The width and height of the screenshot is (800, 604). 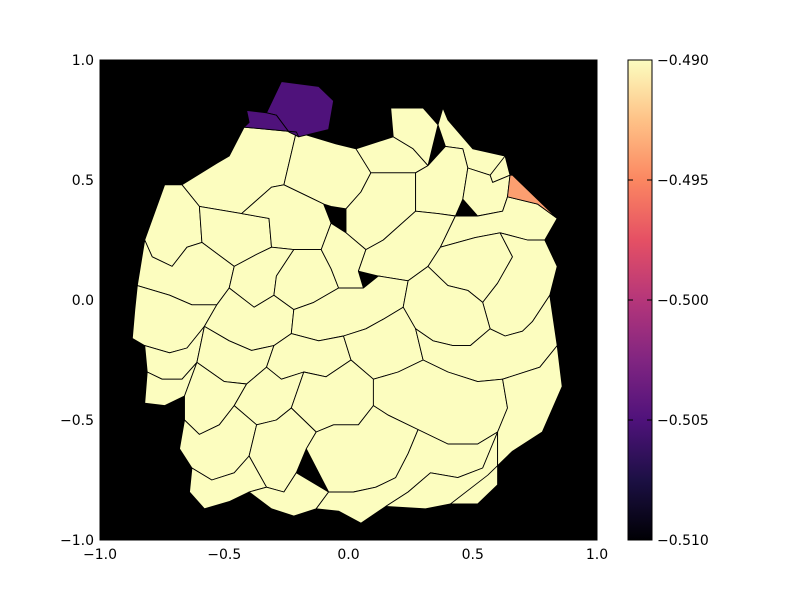 I want to click on colorbar-tick-label: −0.490, so click(x=683, y=61).